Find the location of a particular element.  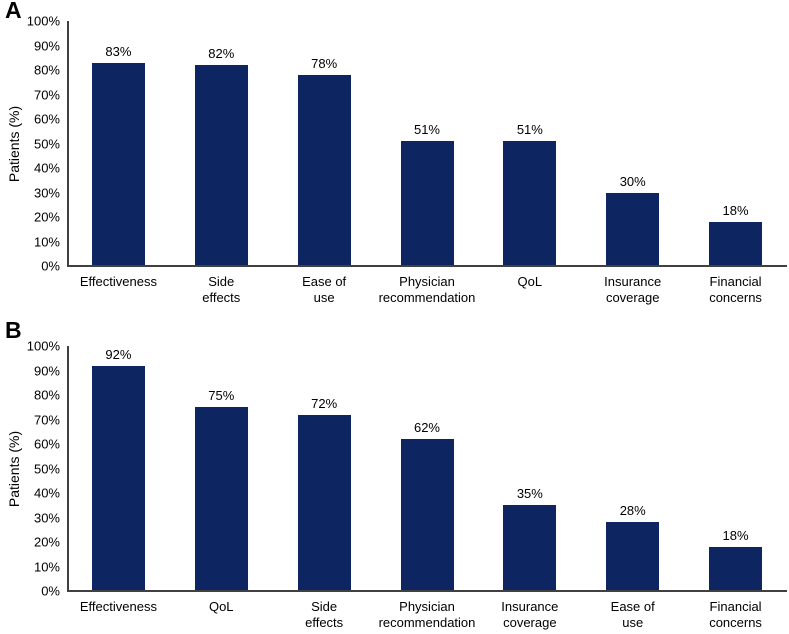

bar-value-label: 92% is located at coordinates (118, 354).